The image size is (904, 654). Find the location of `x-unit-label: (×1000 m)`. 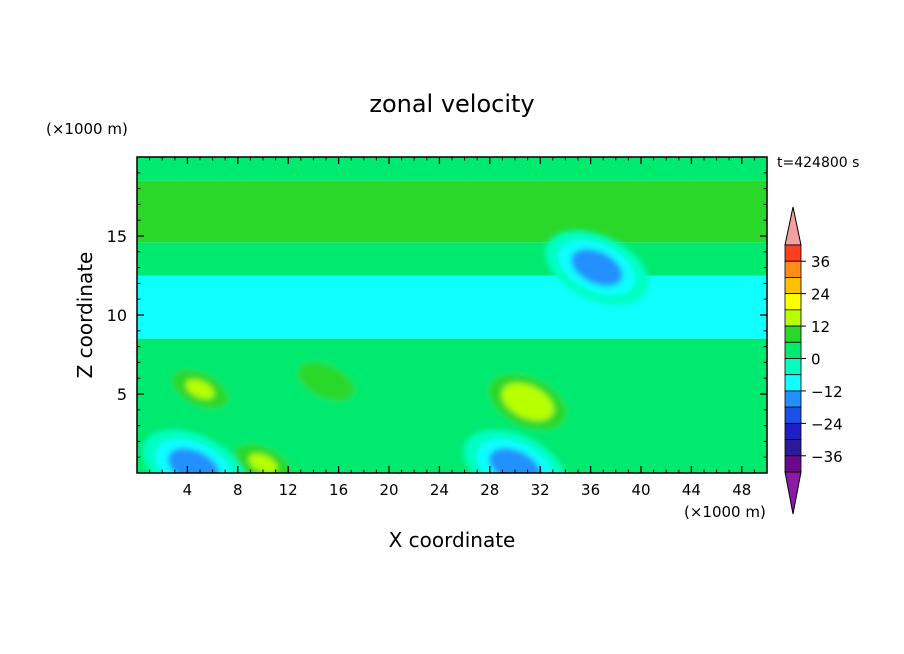

x-unit-label: (×1000 m) is located at coordinates (725, 512).